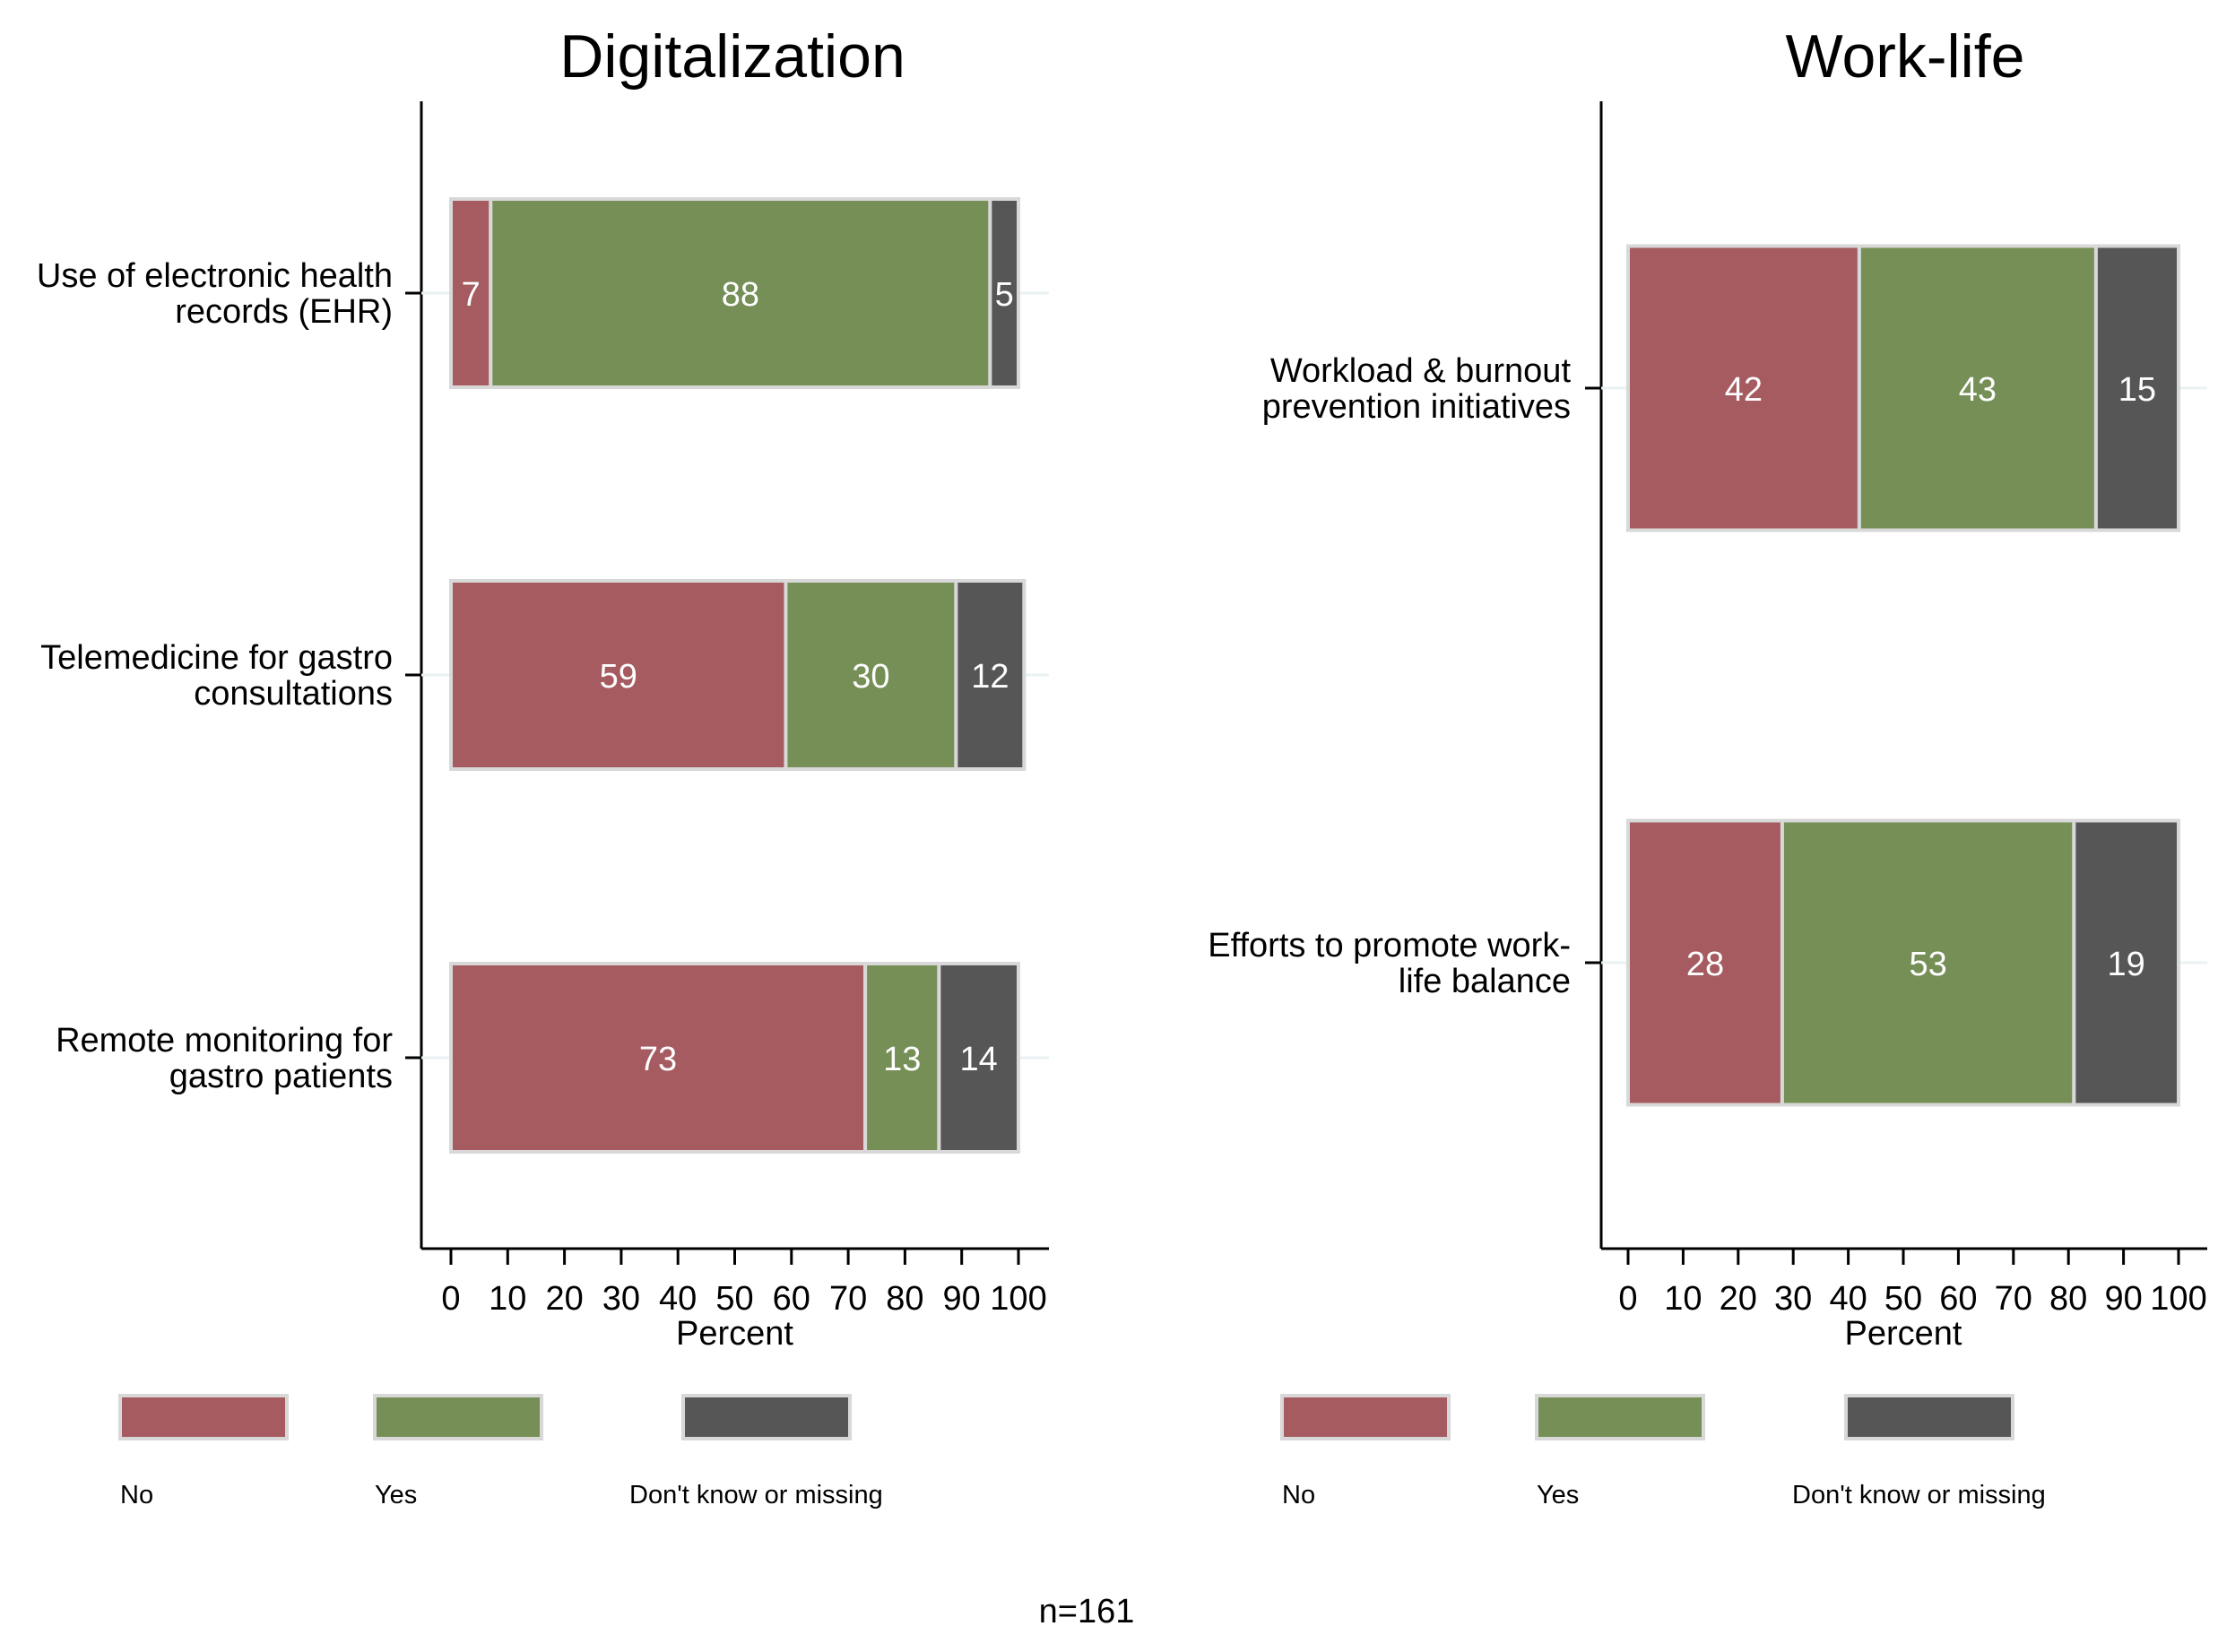  What do you see at coordinates (1389, 945) in the screenshot?
I see `category-label: Efforts to promote work-` at bounding box center [1389, 945].